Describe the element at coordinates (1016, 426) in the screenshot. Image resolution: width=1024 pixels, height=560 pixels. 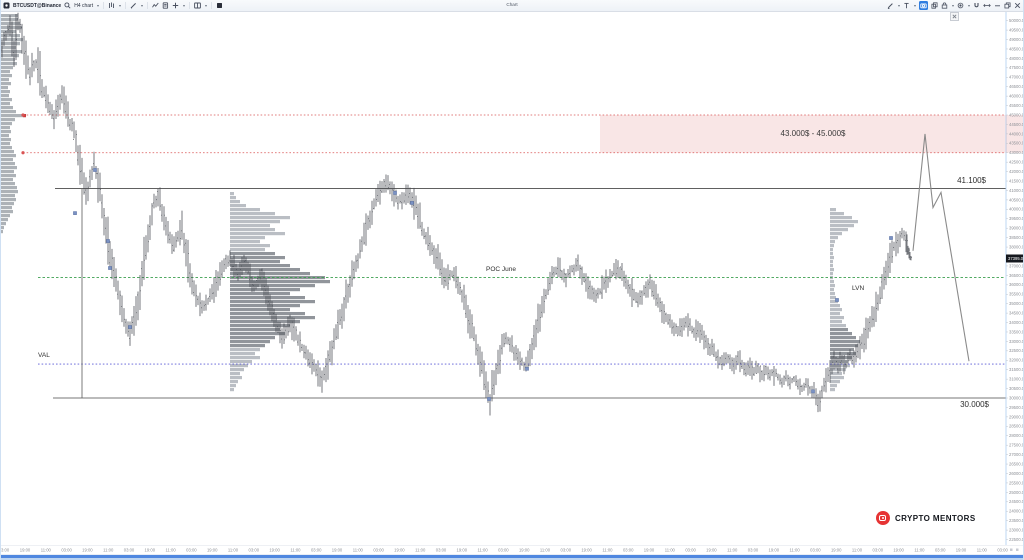
I see `svg-text: 28500.00` at that location.